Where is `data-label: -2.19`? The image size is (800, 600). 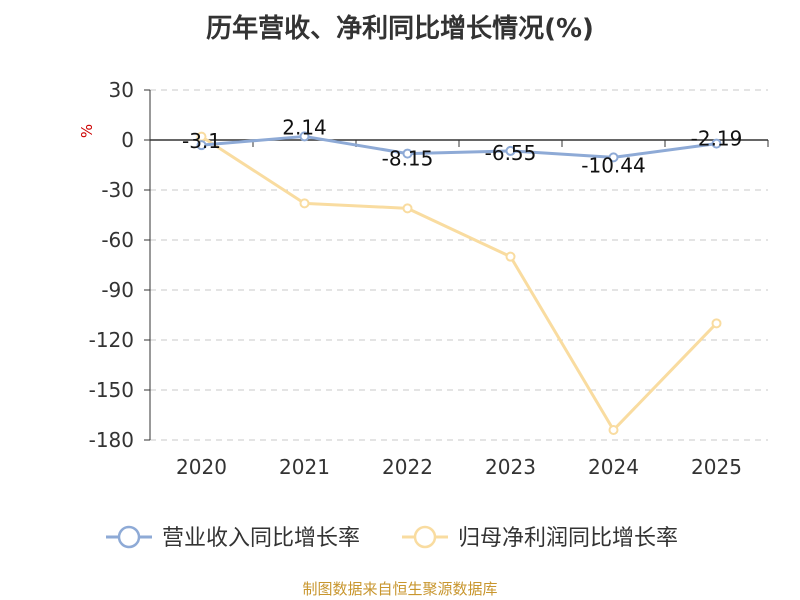
data-label: -2.19 is located at coordinates (717, 139).